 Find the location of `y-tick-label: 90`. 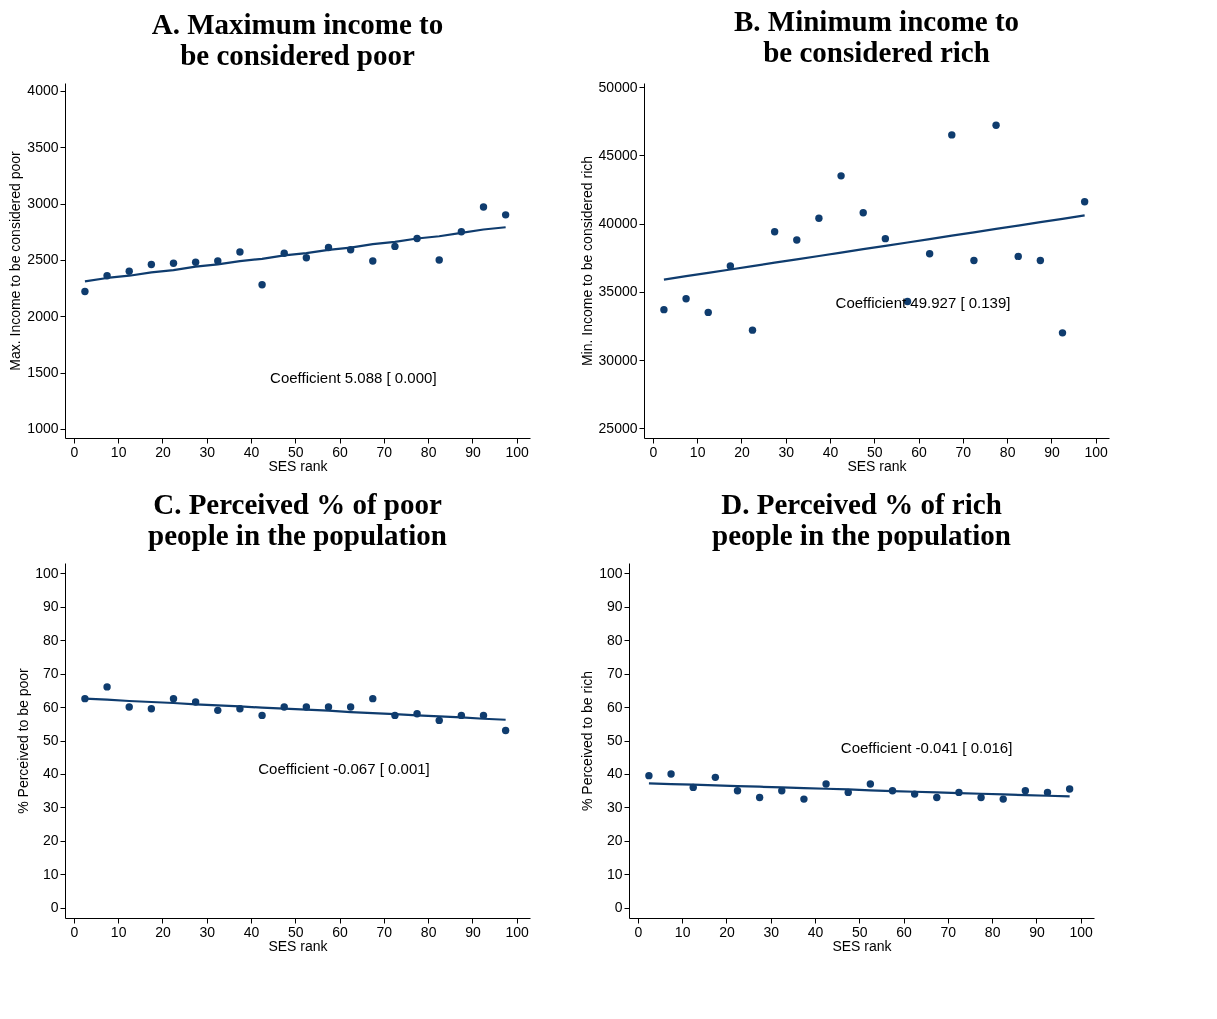

y-tick-label: 90 is located at coordinates (614, 606).